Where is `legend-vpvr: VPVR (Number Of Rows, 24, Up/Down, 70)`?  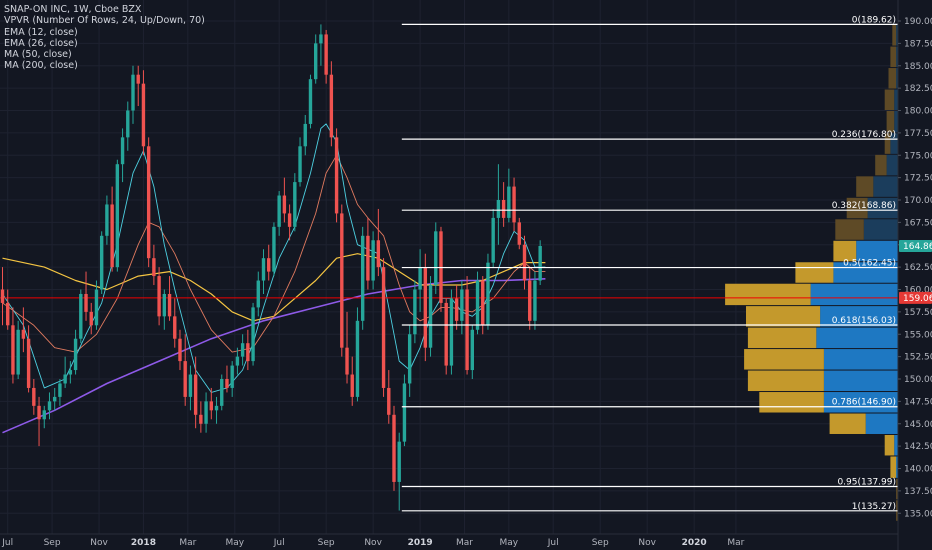 legend-vpvr: VPVR (Number Of Rows, 24, Up/Down, 70) is located at coordinates (104, 21).